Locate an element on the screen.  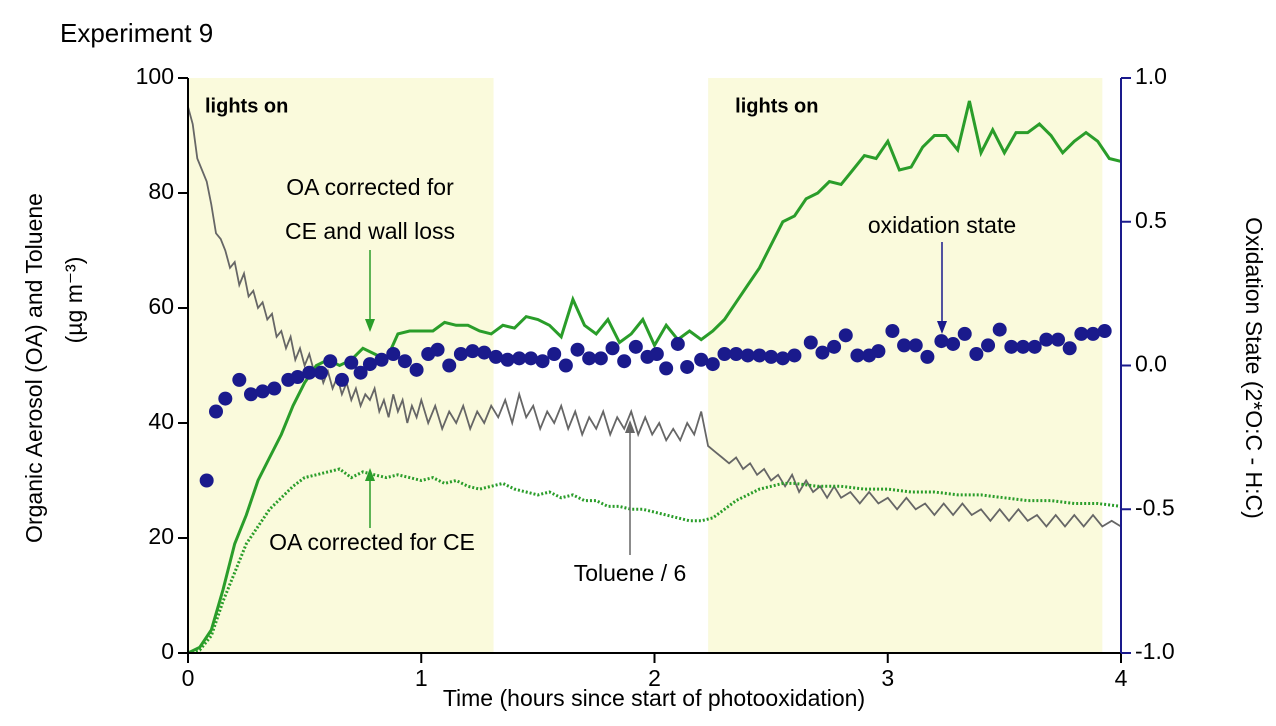
x-tick-label: 1 is located at coordinates (421, 678).